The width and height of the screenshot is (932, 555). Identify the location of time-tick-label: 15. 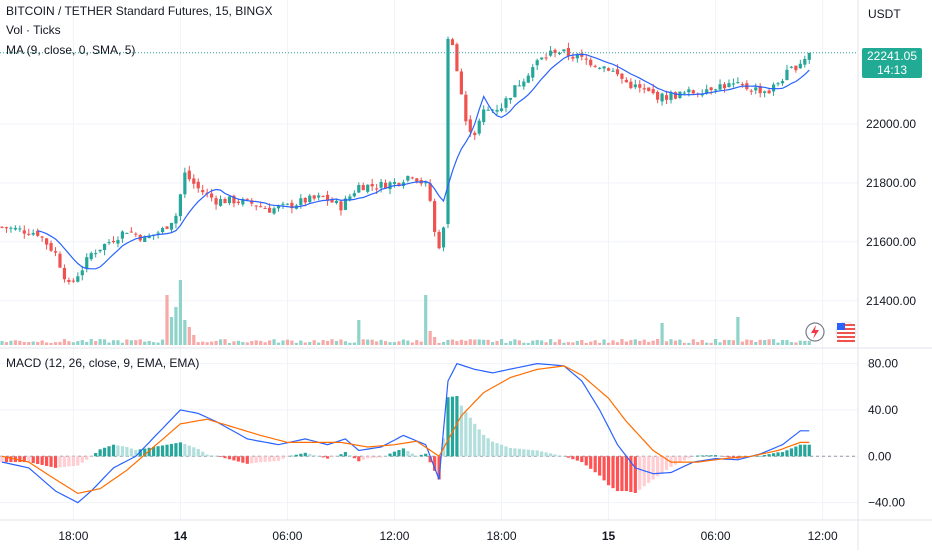
(609, 536).